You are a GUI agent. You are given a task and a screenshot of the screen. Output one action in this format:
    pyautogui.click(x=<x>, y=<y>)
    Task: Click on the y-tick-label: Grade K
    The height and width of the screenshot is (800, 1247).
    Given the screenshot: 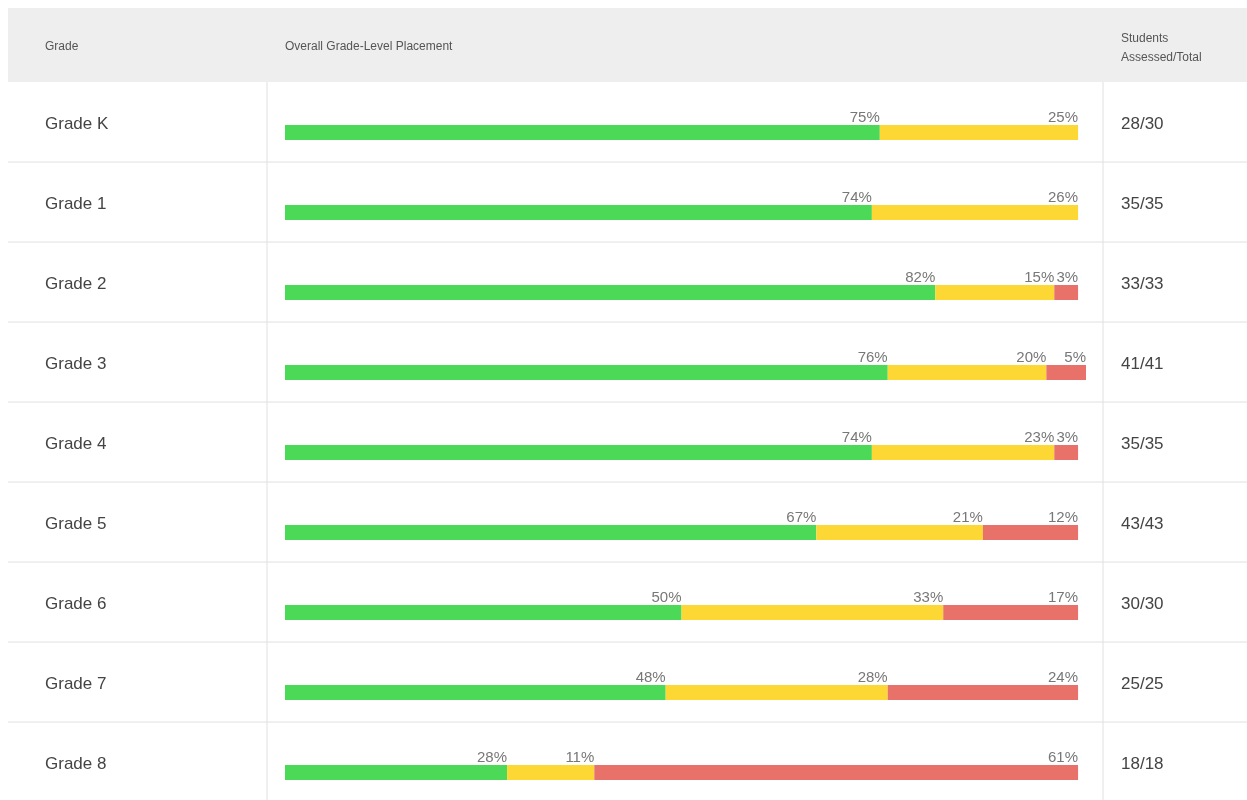 What is the action you would take?
    pyautogui.click(x=77, y=123)
    